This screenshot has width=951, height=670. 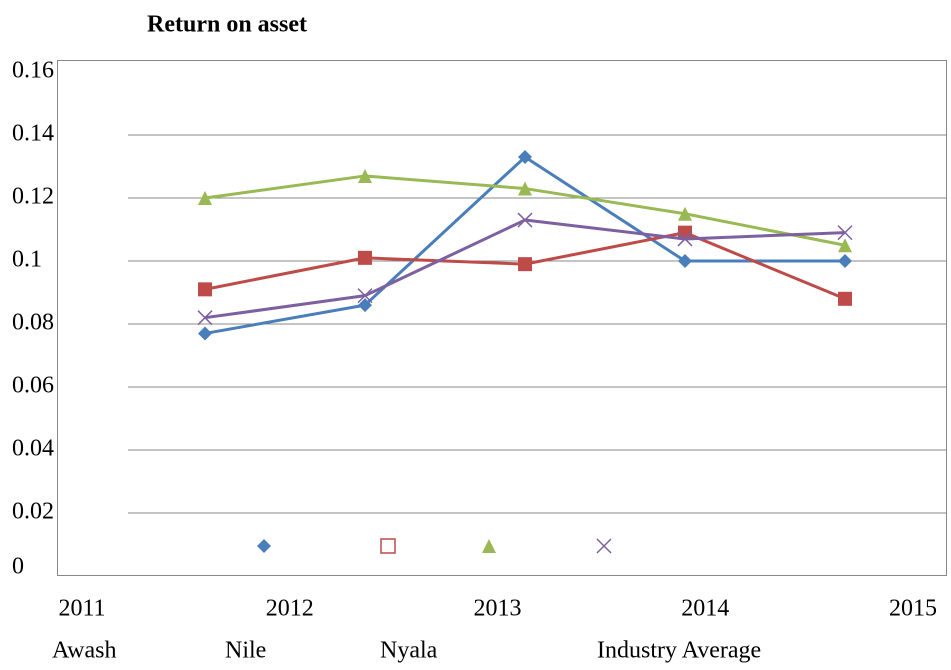 What do you see at coordinates (33, 134) in the screenshot?
I see `y-tick-label: 0.14` at bounding box center [33, 134].